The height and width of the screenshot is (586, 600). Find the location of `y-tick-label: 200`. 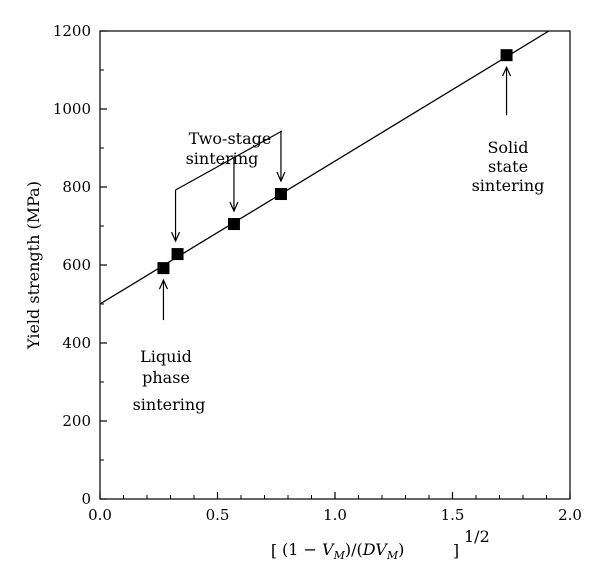

y-tick-label: 200 is located at coordinates (76, 421).